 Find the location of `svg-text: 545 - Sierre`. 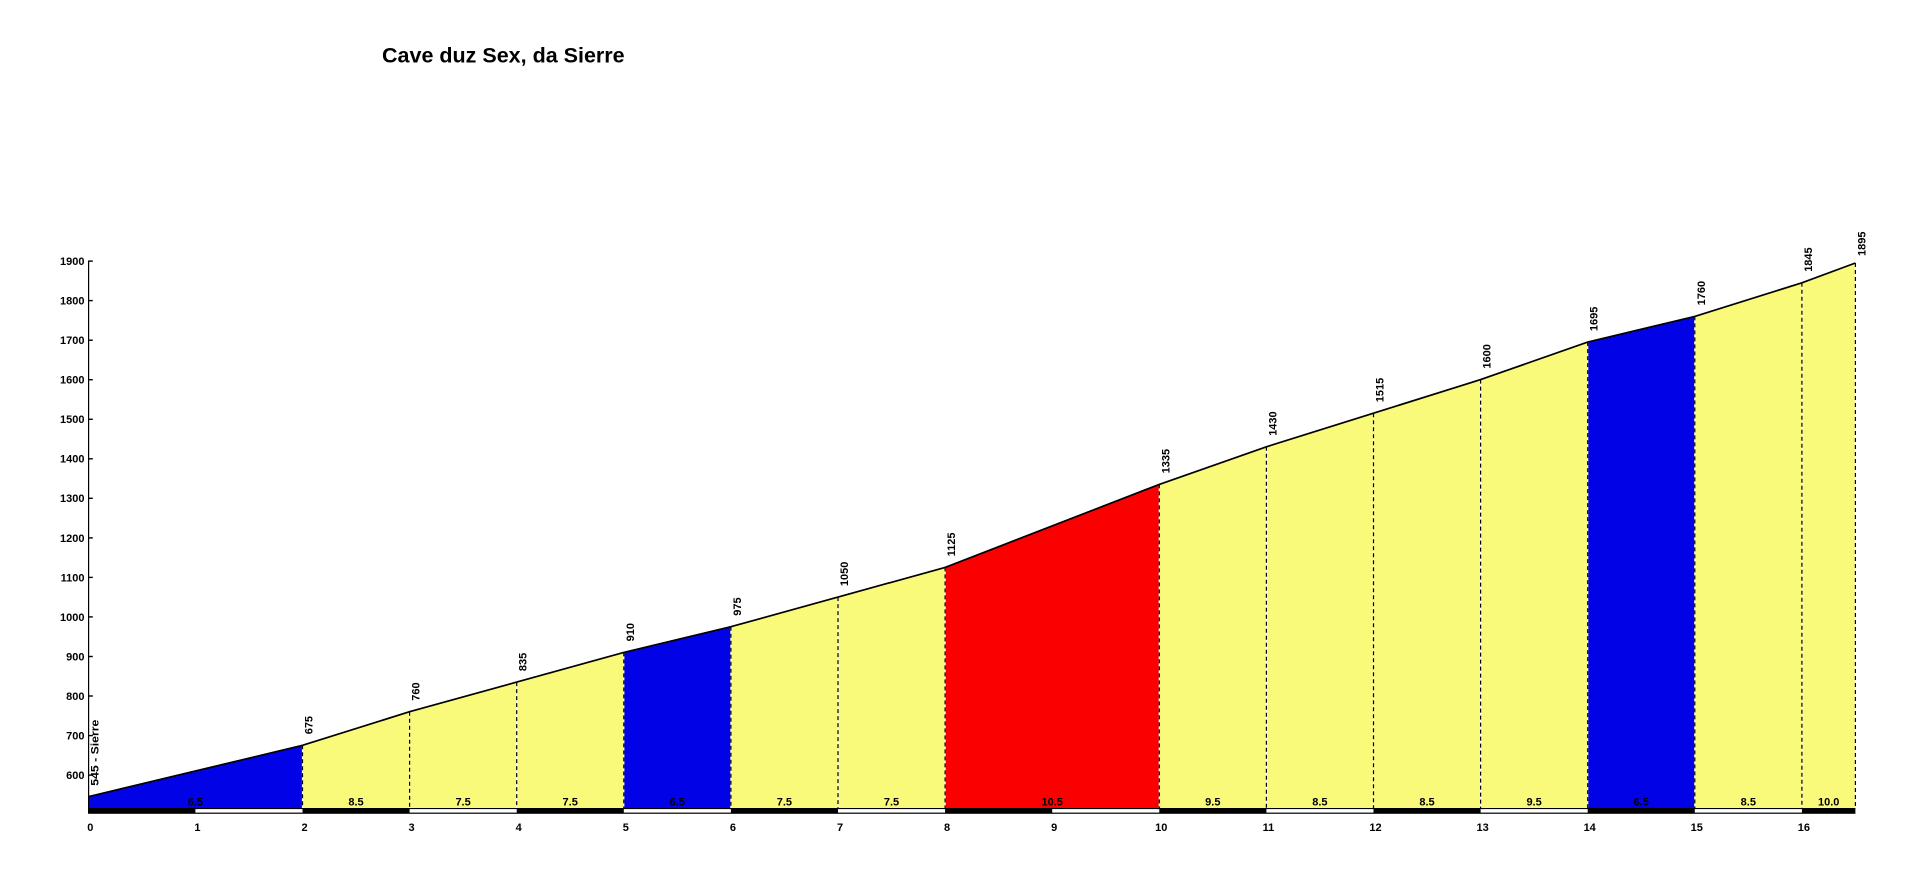

svg-text: 545 - Sierre is located at coordinates (95, 753).